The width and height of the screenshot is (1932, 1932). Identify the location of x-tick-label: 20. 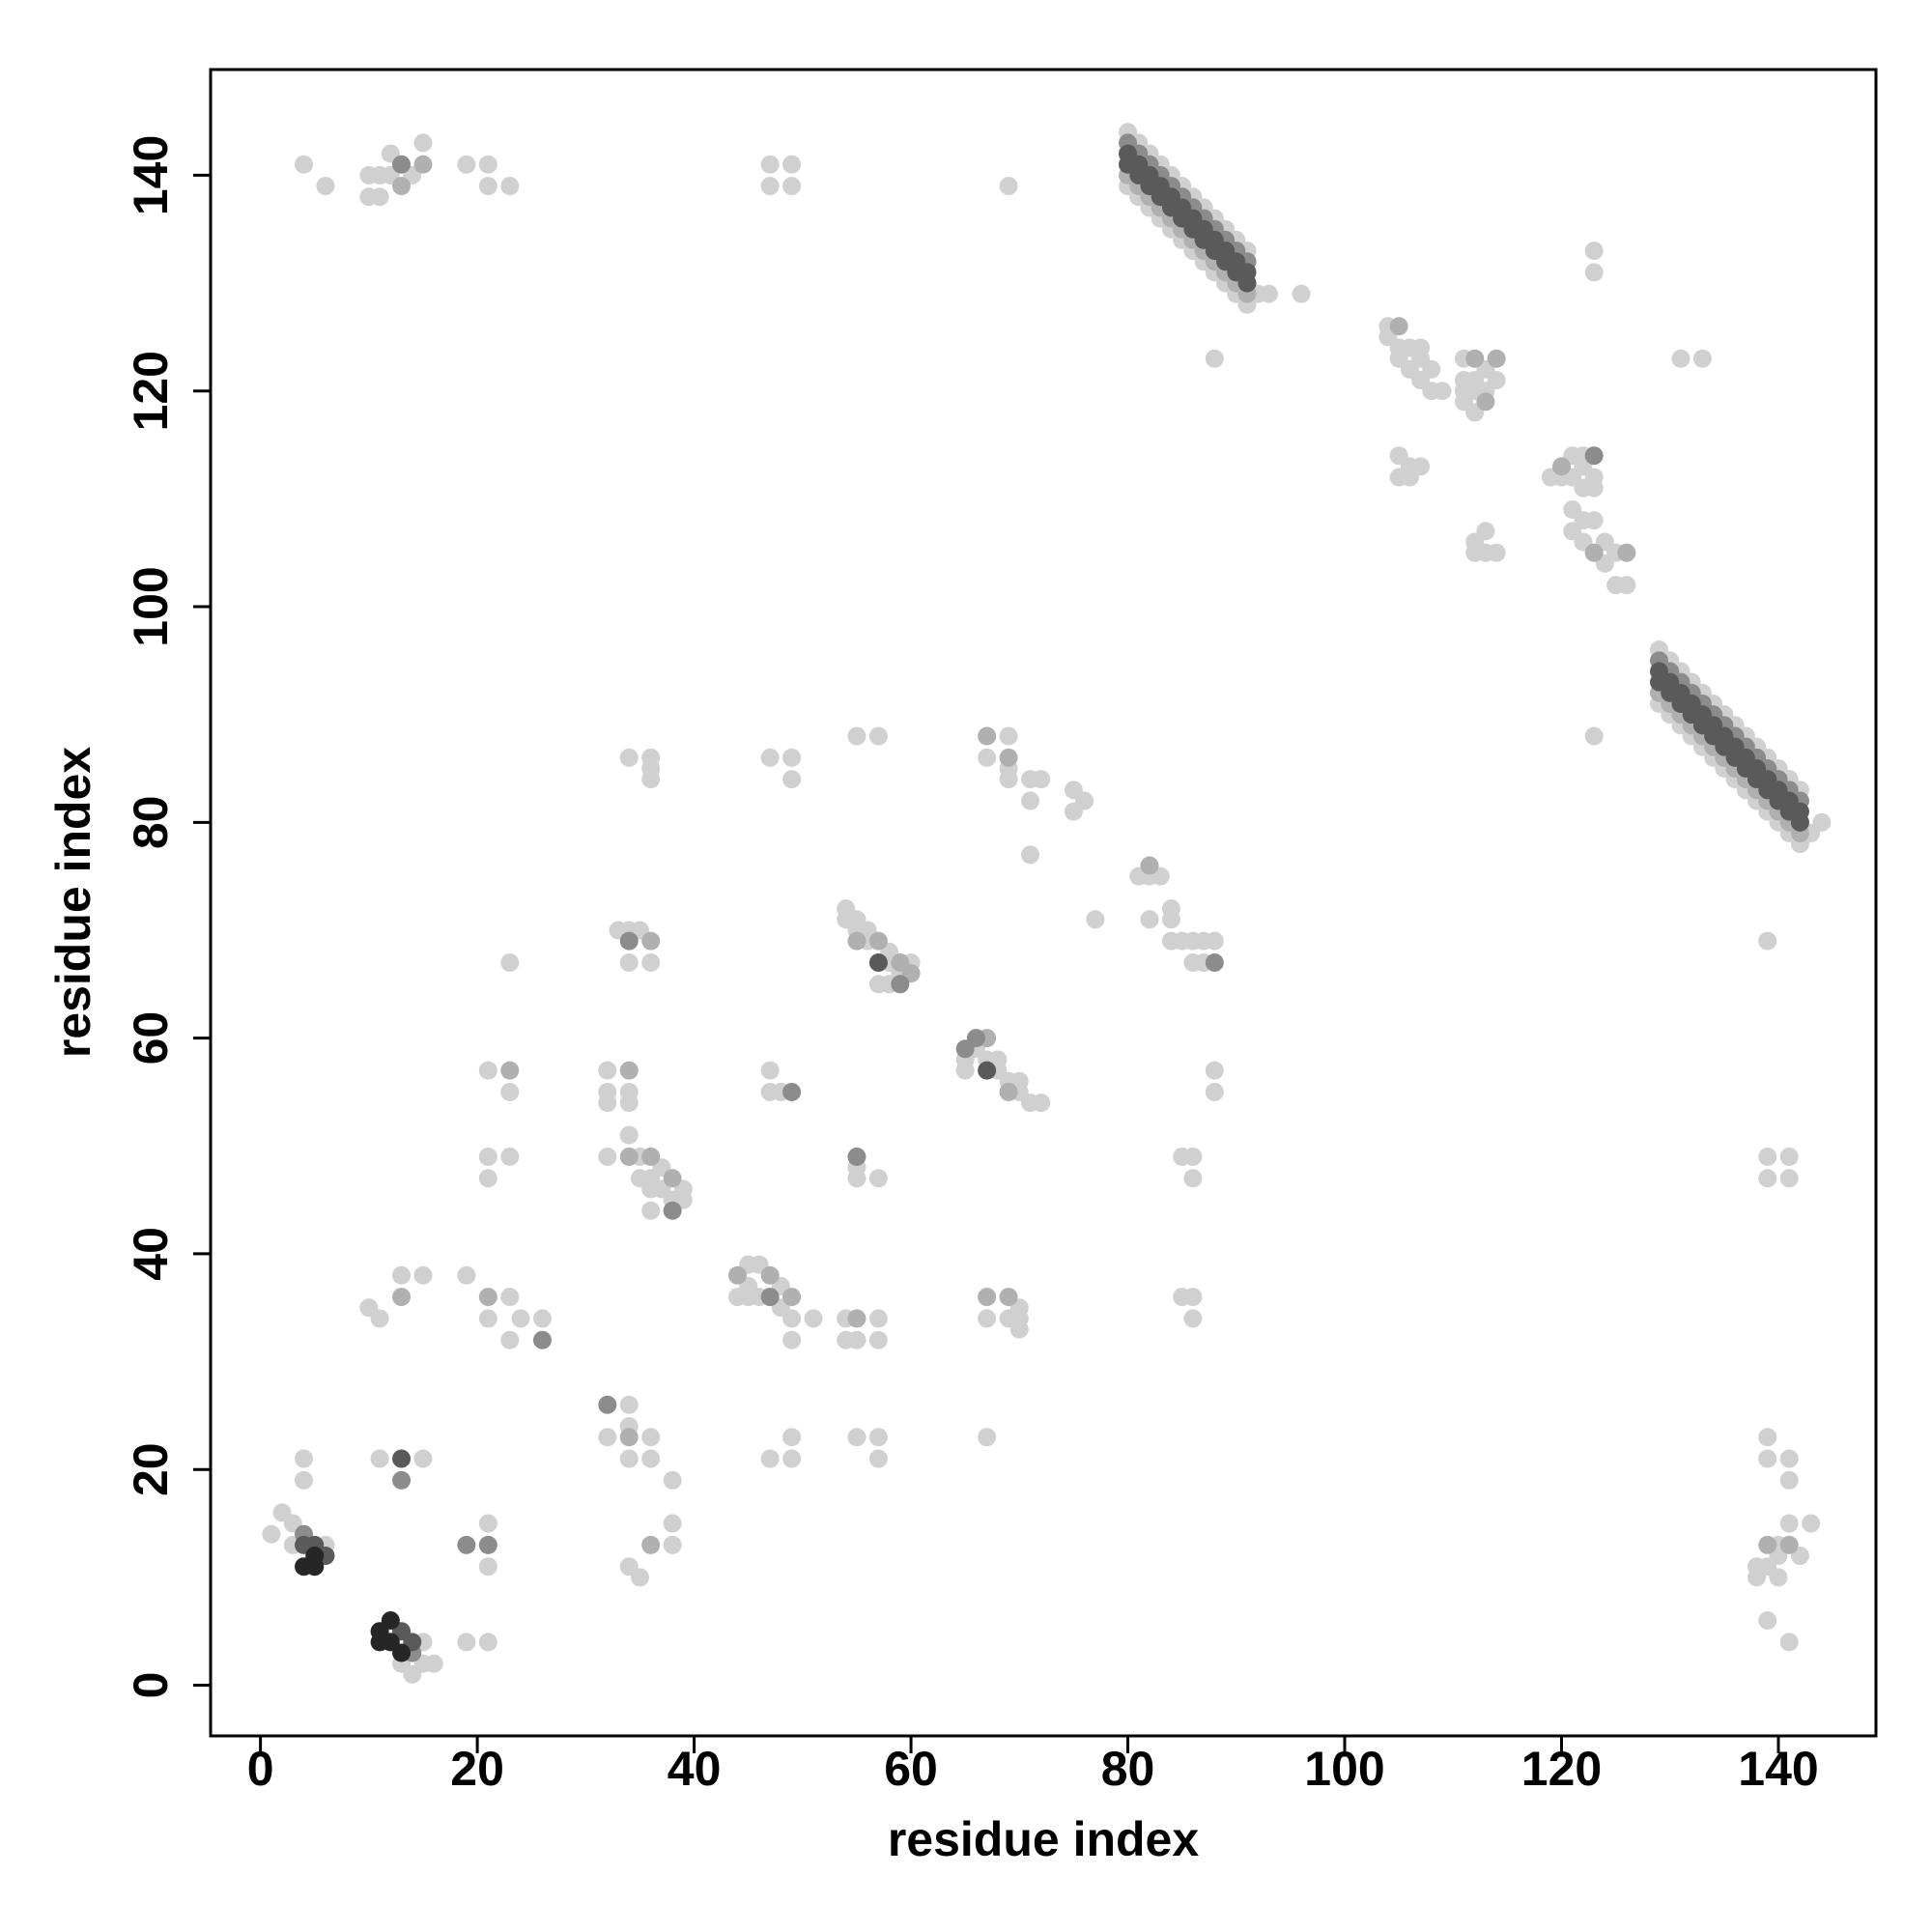
(477, 1769).